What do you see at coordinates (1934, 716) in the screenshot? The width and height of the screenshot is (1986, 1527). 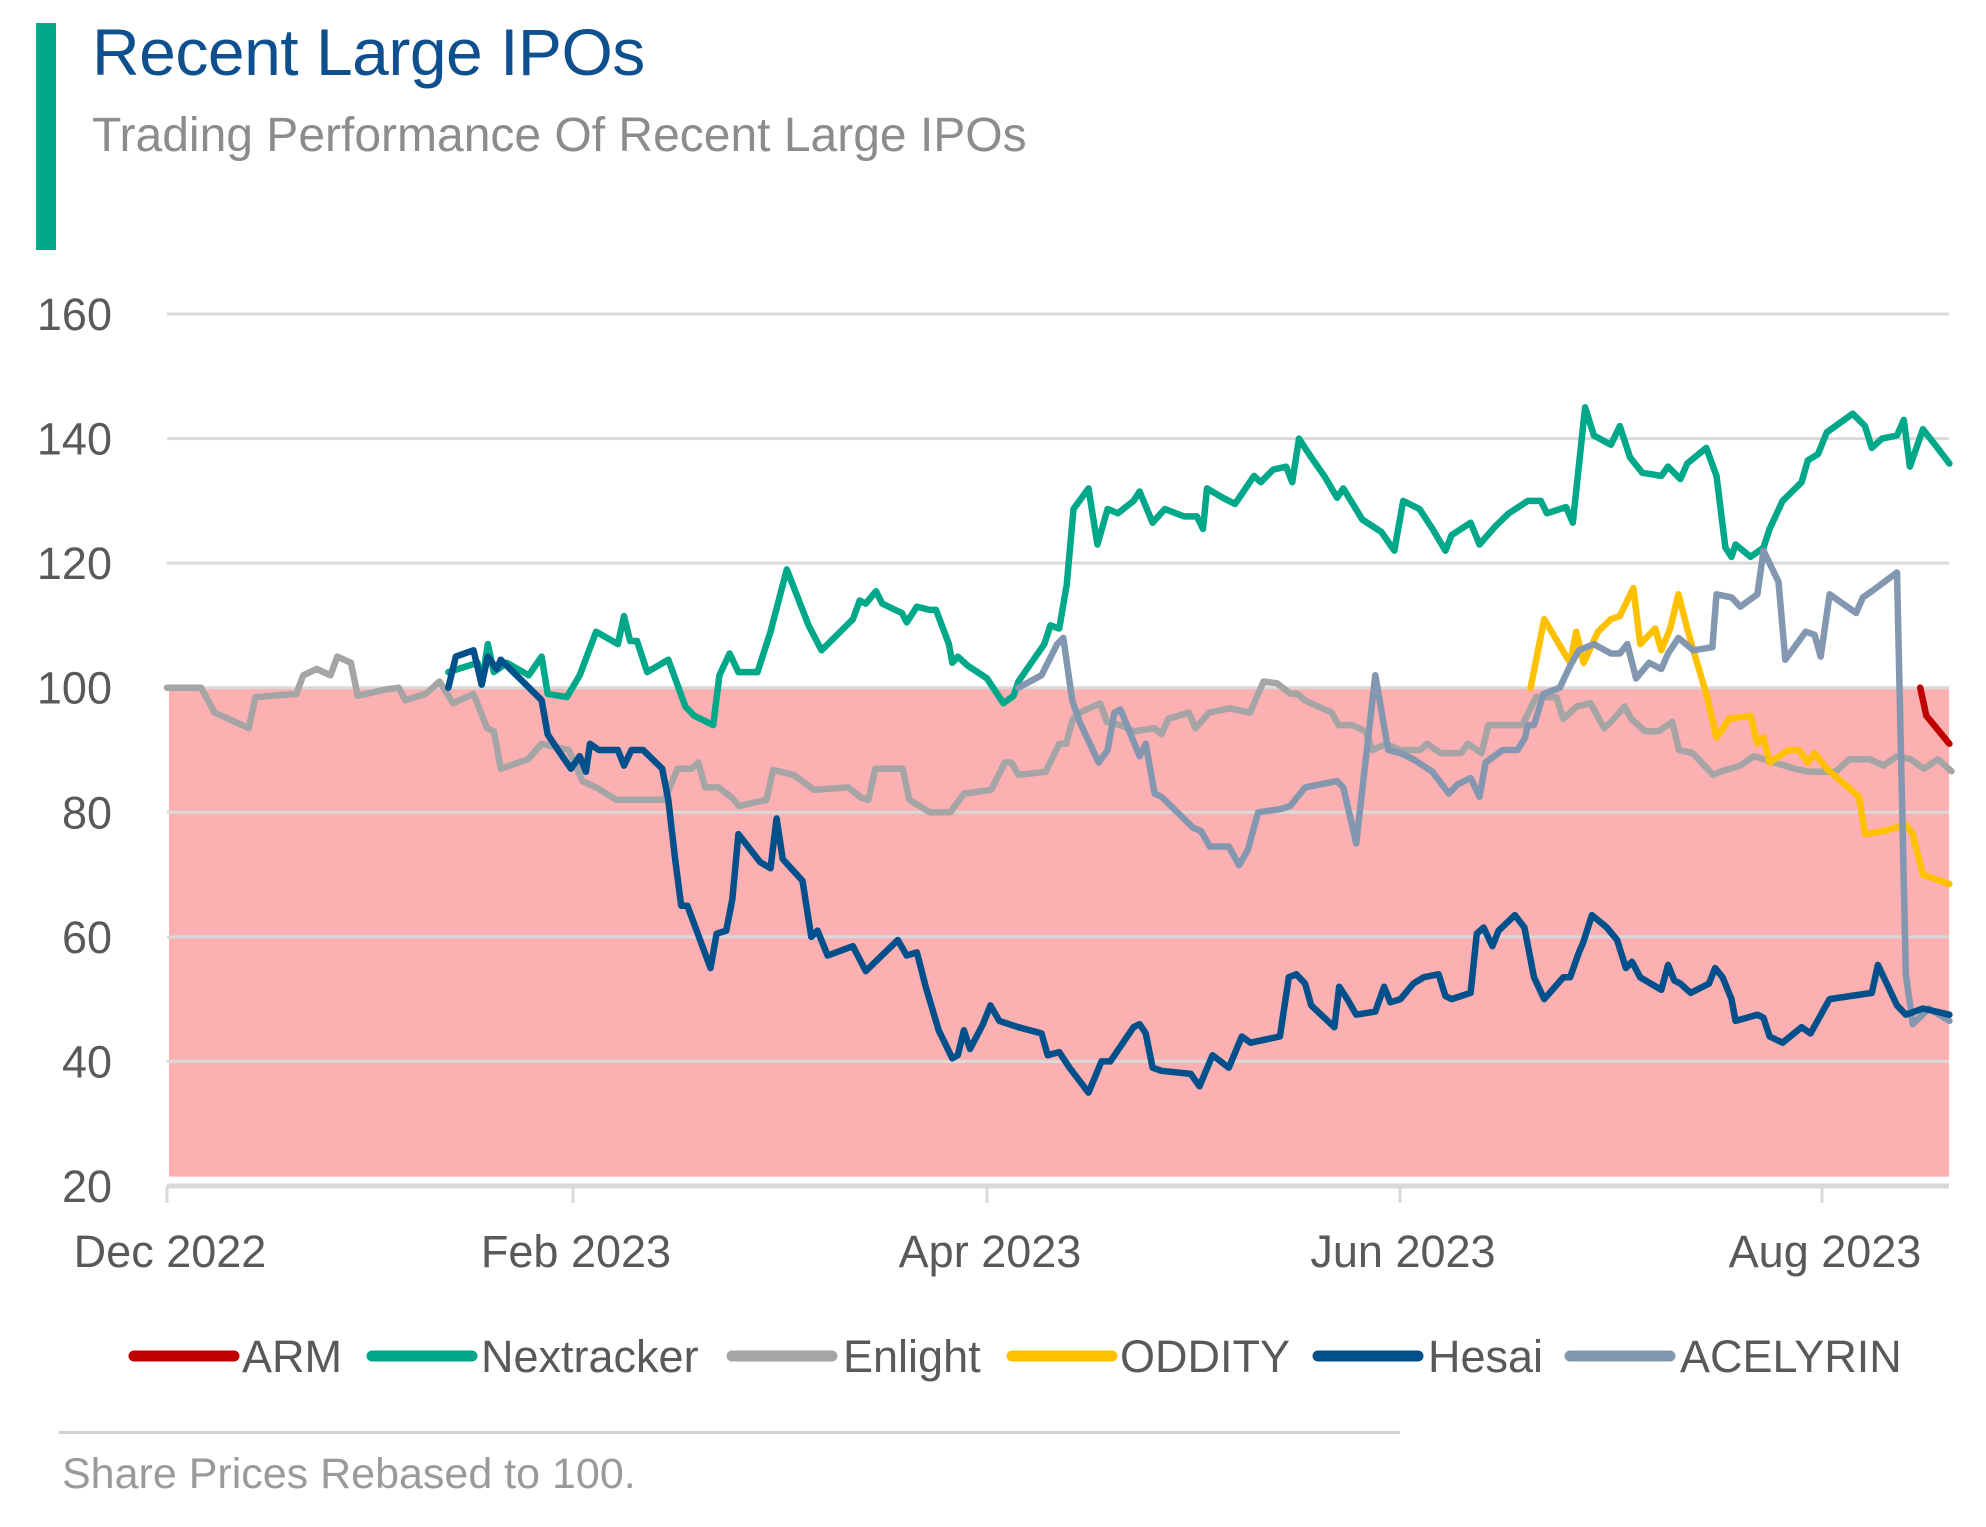 I see `series-line-arm` at bounding box center [1934, 716].